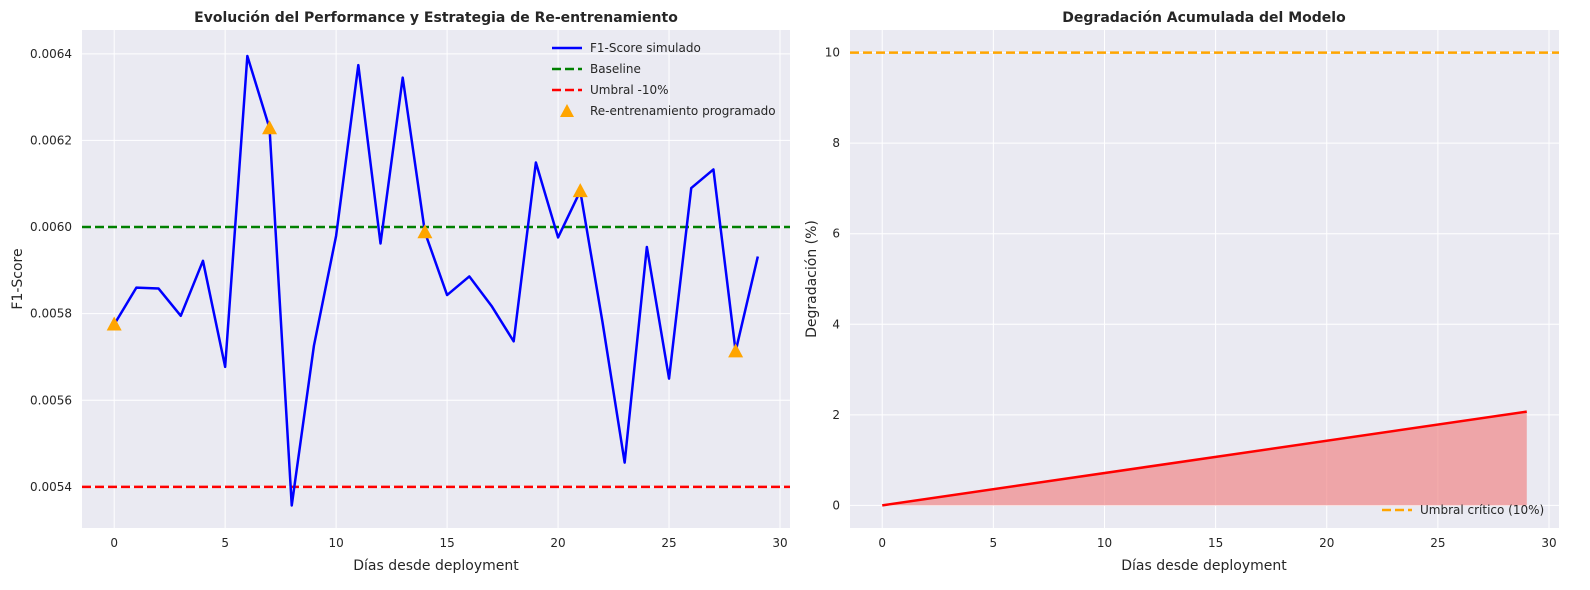 This screenshot has height=590, width=1590. Describe the element at coordinates (629, 90) in the screenshot. I see `legend-label: Umbral -10%` at that location.